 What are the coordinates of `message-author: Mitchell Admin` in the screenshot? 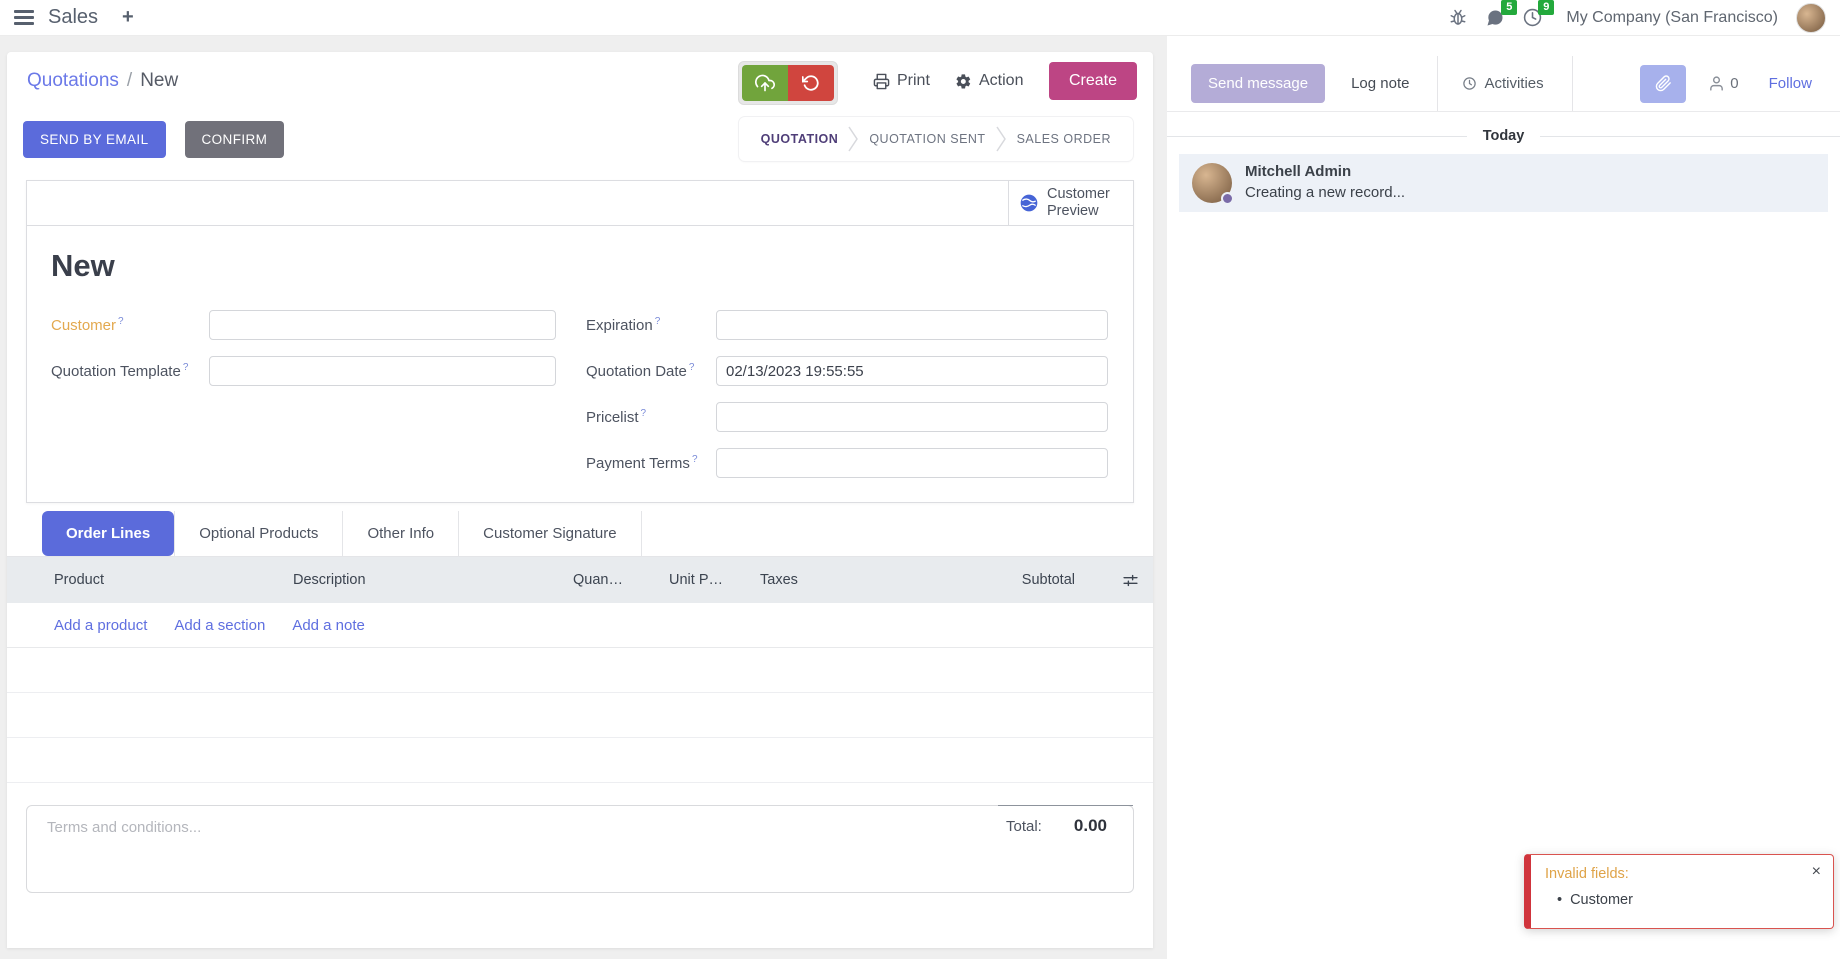 It's located at (1298, 171).